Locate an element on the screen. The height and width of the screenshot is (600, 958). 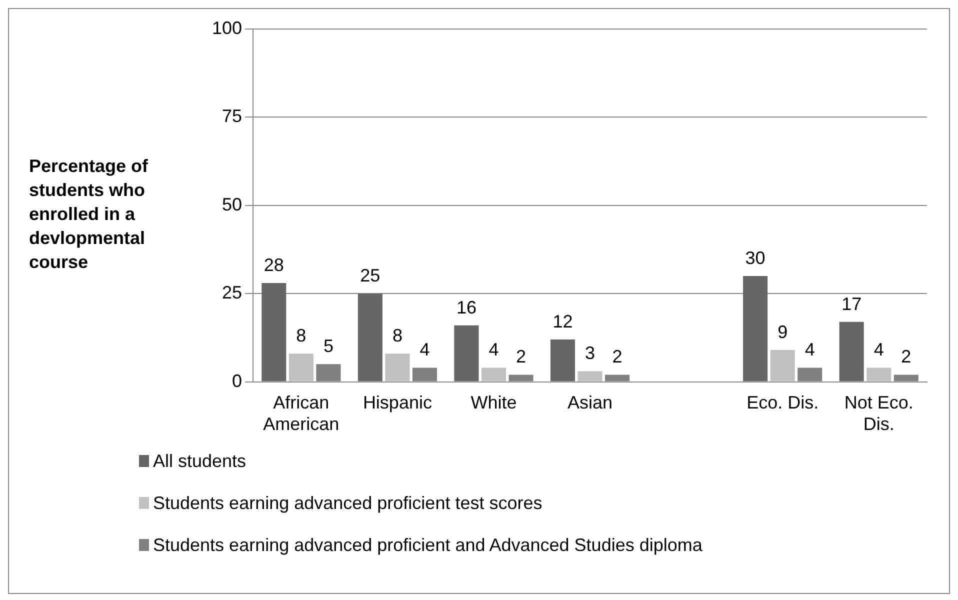
x-tick-label: Hispanic is located at coordinates (397, 402).